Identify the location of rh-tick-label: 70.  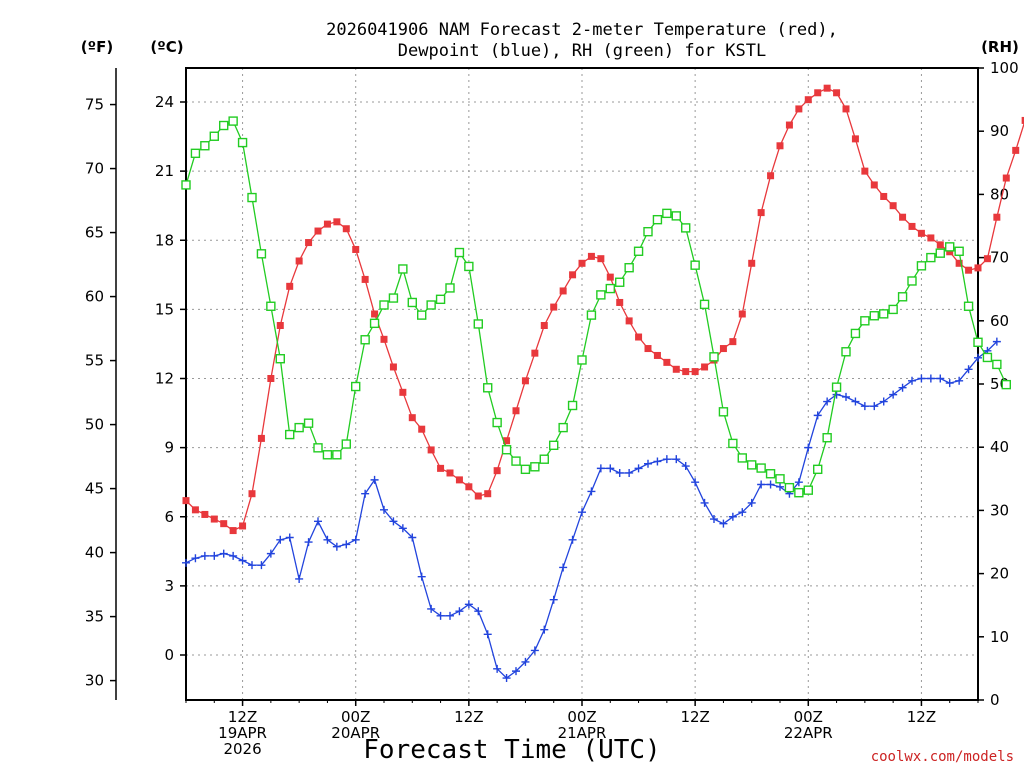
(999, 258).